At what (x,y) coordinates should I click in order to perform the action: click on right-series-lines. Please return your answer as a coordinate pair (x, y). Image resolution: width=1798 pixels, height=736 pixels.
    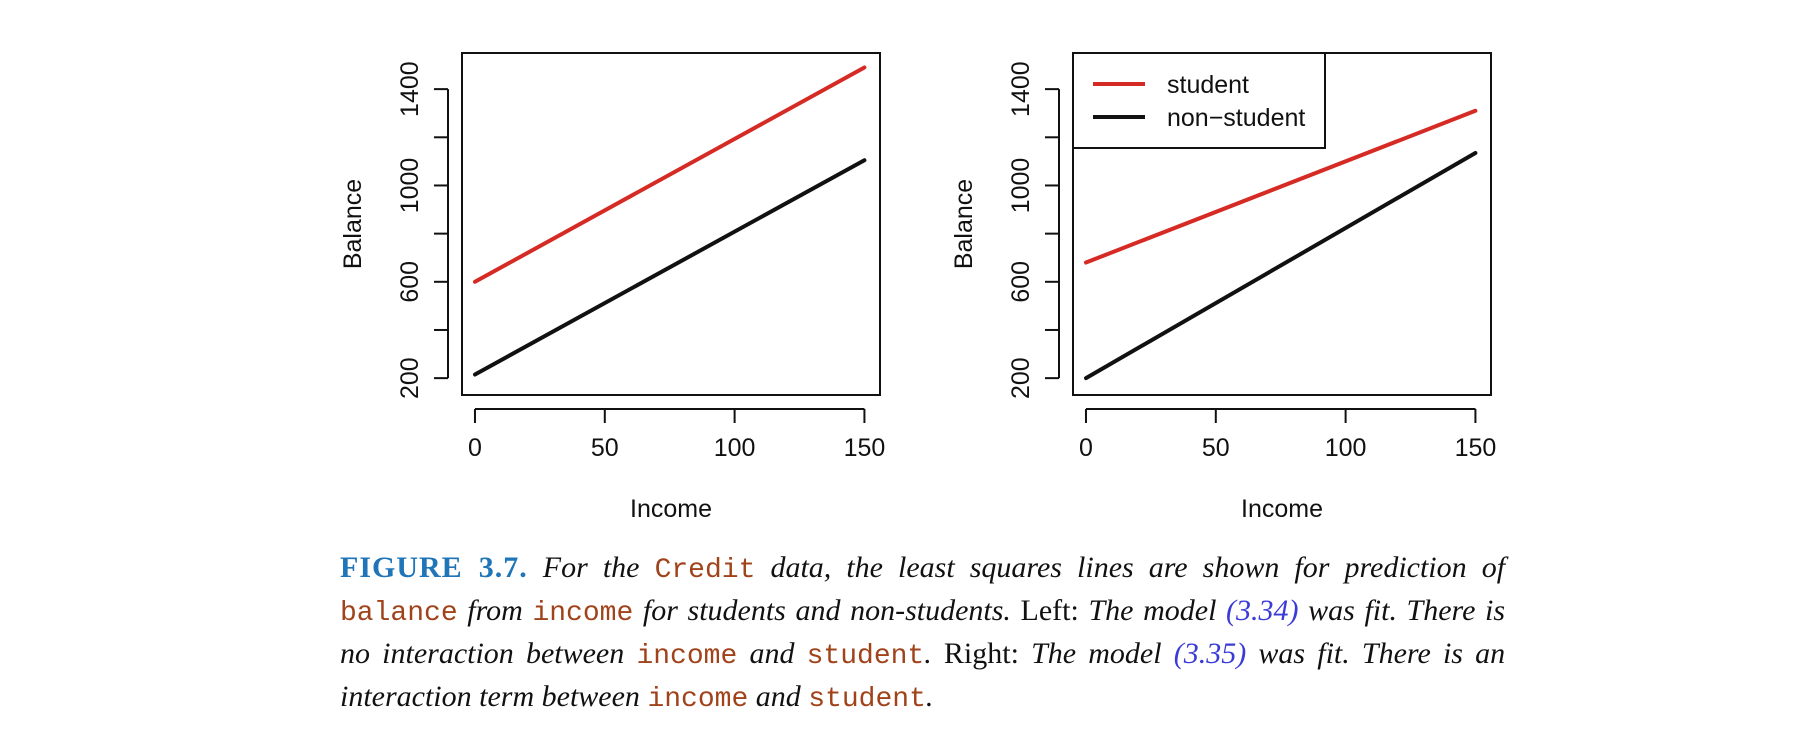
    Looking at the image, I should click on (1281, 244).